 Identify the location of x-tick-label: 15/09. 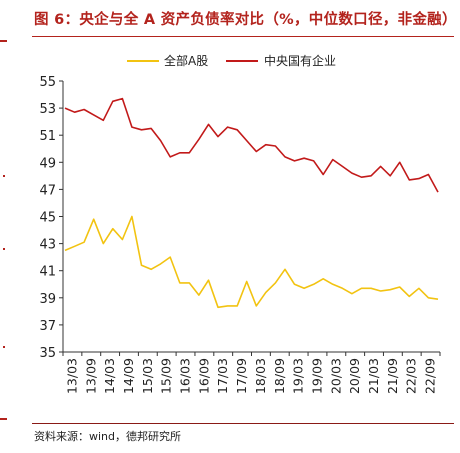
(166, 376).